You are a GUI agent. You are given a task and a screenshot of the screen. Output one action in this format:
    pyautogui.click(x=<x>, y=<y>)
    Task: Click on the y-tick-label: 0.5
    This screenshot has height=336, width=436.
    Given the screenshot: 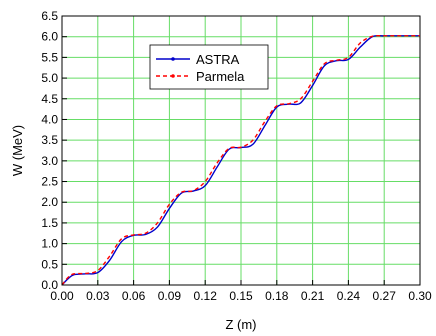 What is the action you would take?
    pyautogui.click(x=49, y=264)
    